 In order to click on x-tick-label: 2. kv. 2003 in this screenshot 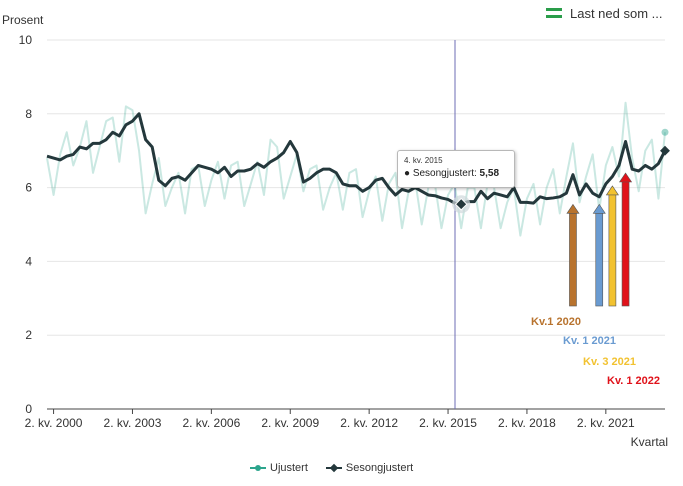, I will do `click(133, 423)`.